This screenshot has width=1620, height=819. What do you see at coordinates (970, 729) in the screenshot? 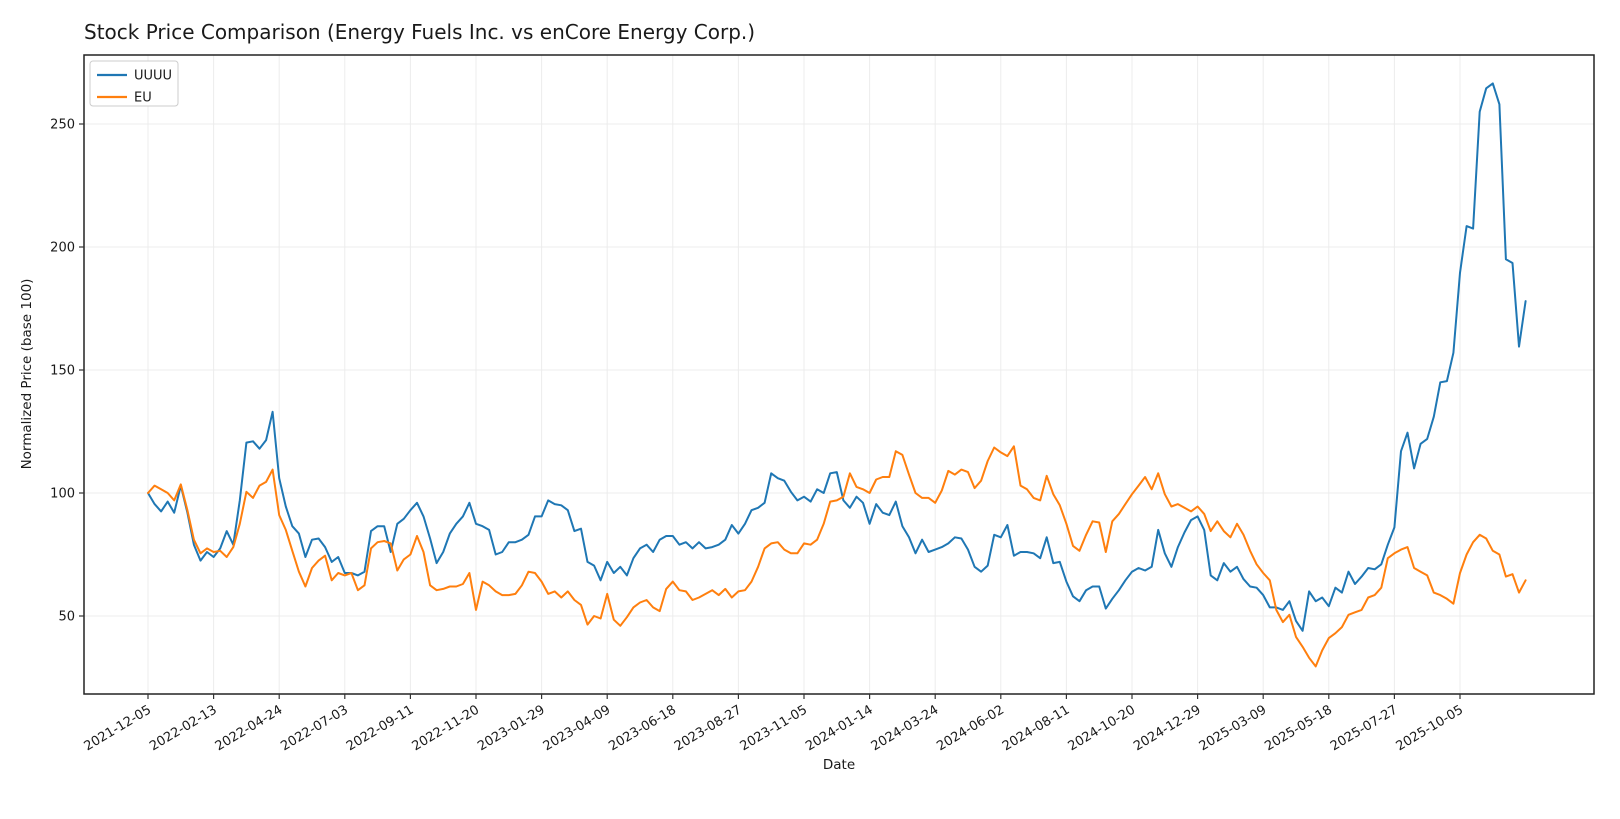
I see `x-tick-label: 2024-06-02` at bounding box center [970, 729].